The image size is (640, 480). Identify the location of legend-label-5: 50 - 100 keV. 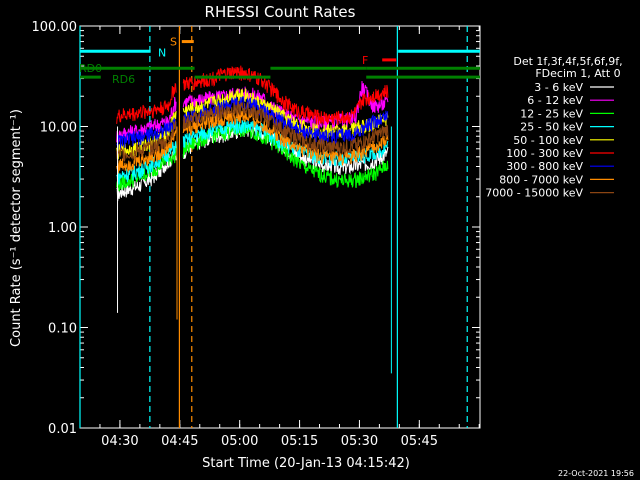
(548, 140).